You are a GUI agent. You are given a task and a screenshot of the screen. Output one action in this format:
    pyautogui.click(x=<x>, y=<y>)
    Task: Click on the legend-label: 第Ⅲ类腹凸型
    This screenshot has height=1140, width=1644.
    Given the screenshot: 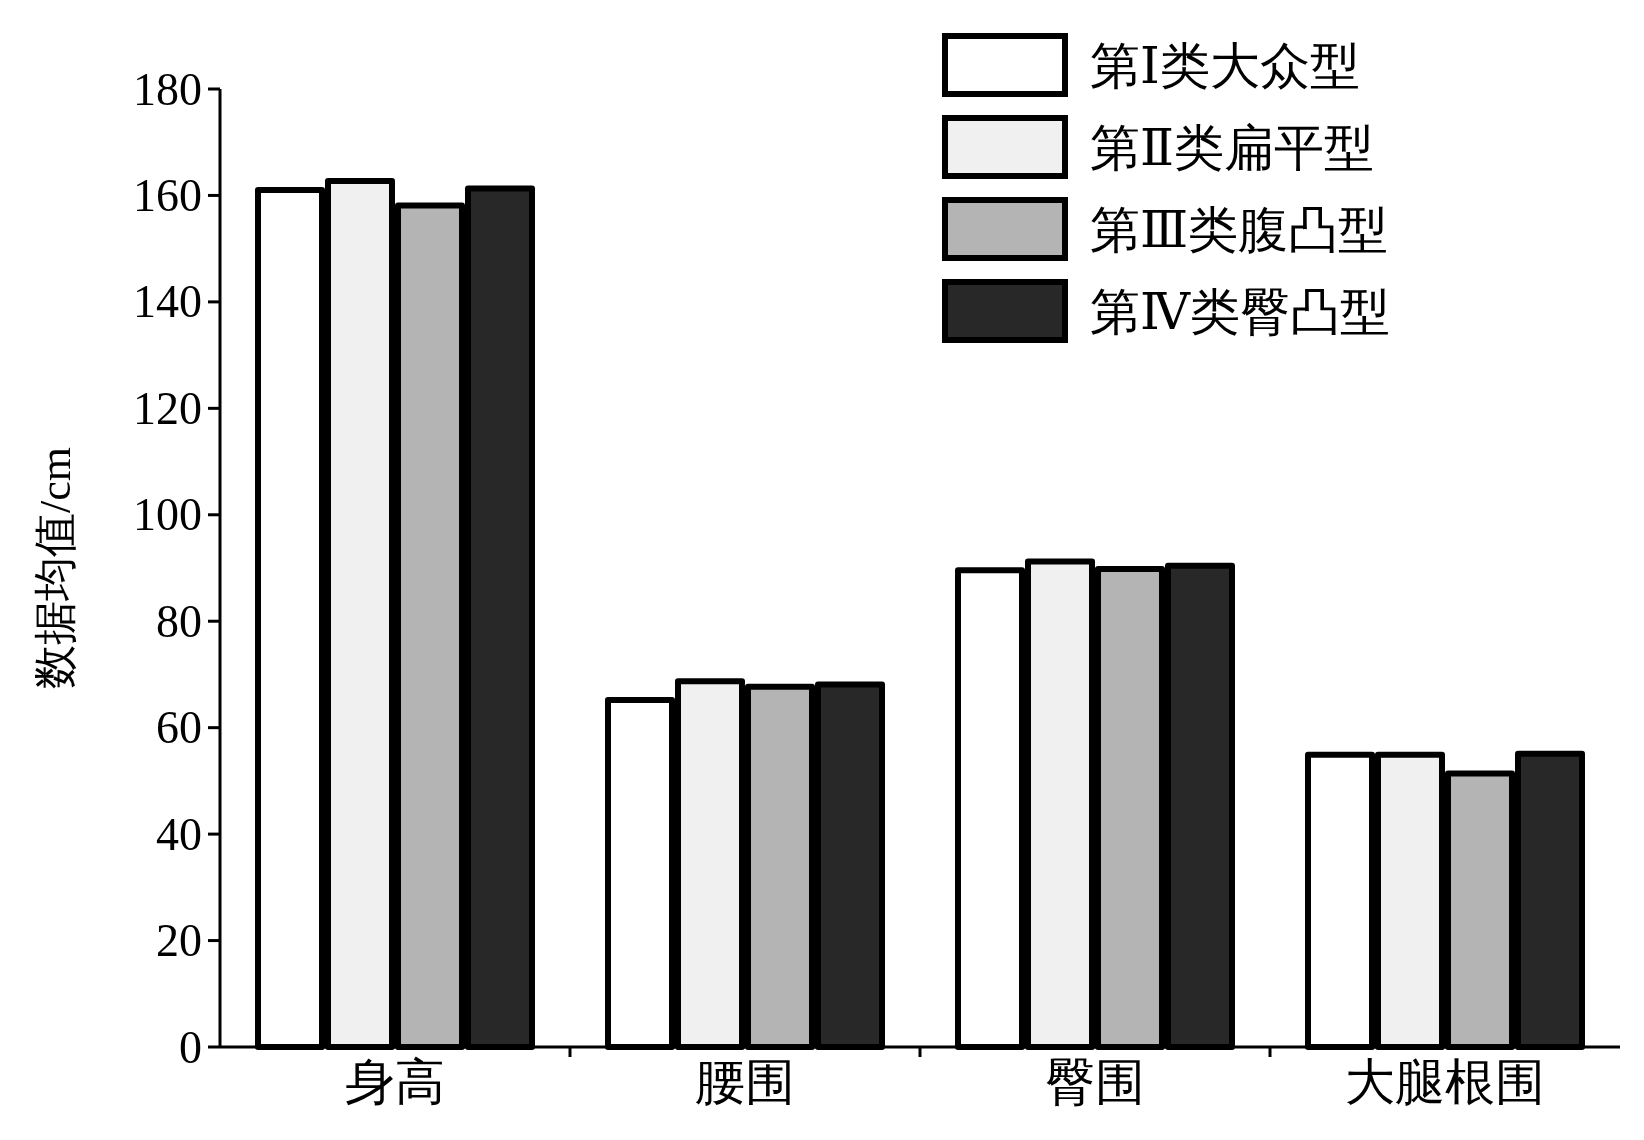 What is the action you would take?
    pyautogui.click(x=1239, y=230)
    